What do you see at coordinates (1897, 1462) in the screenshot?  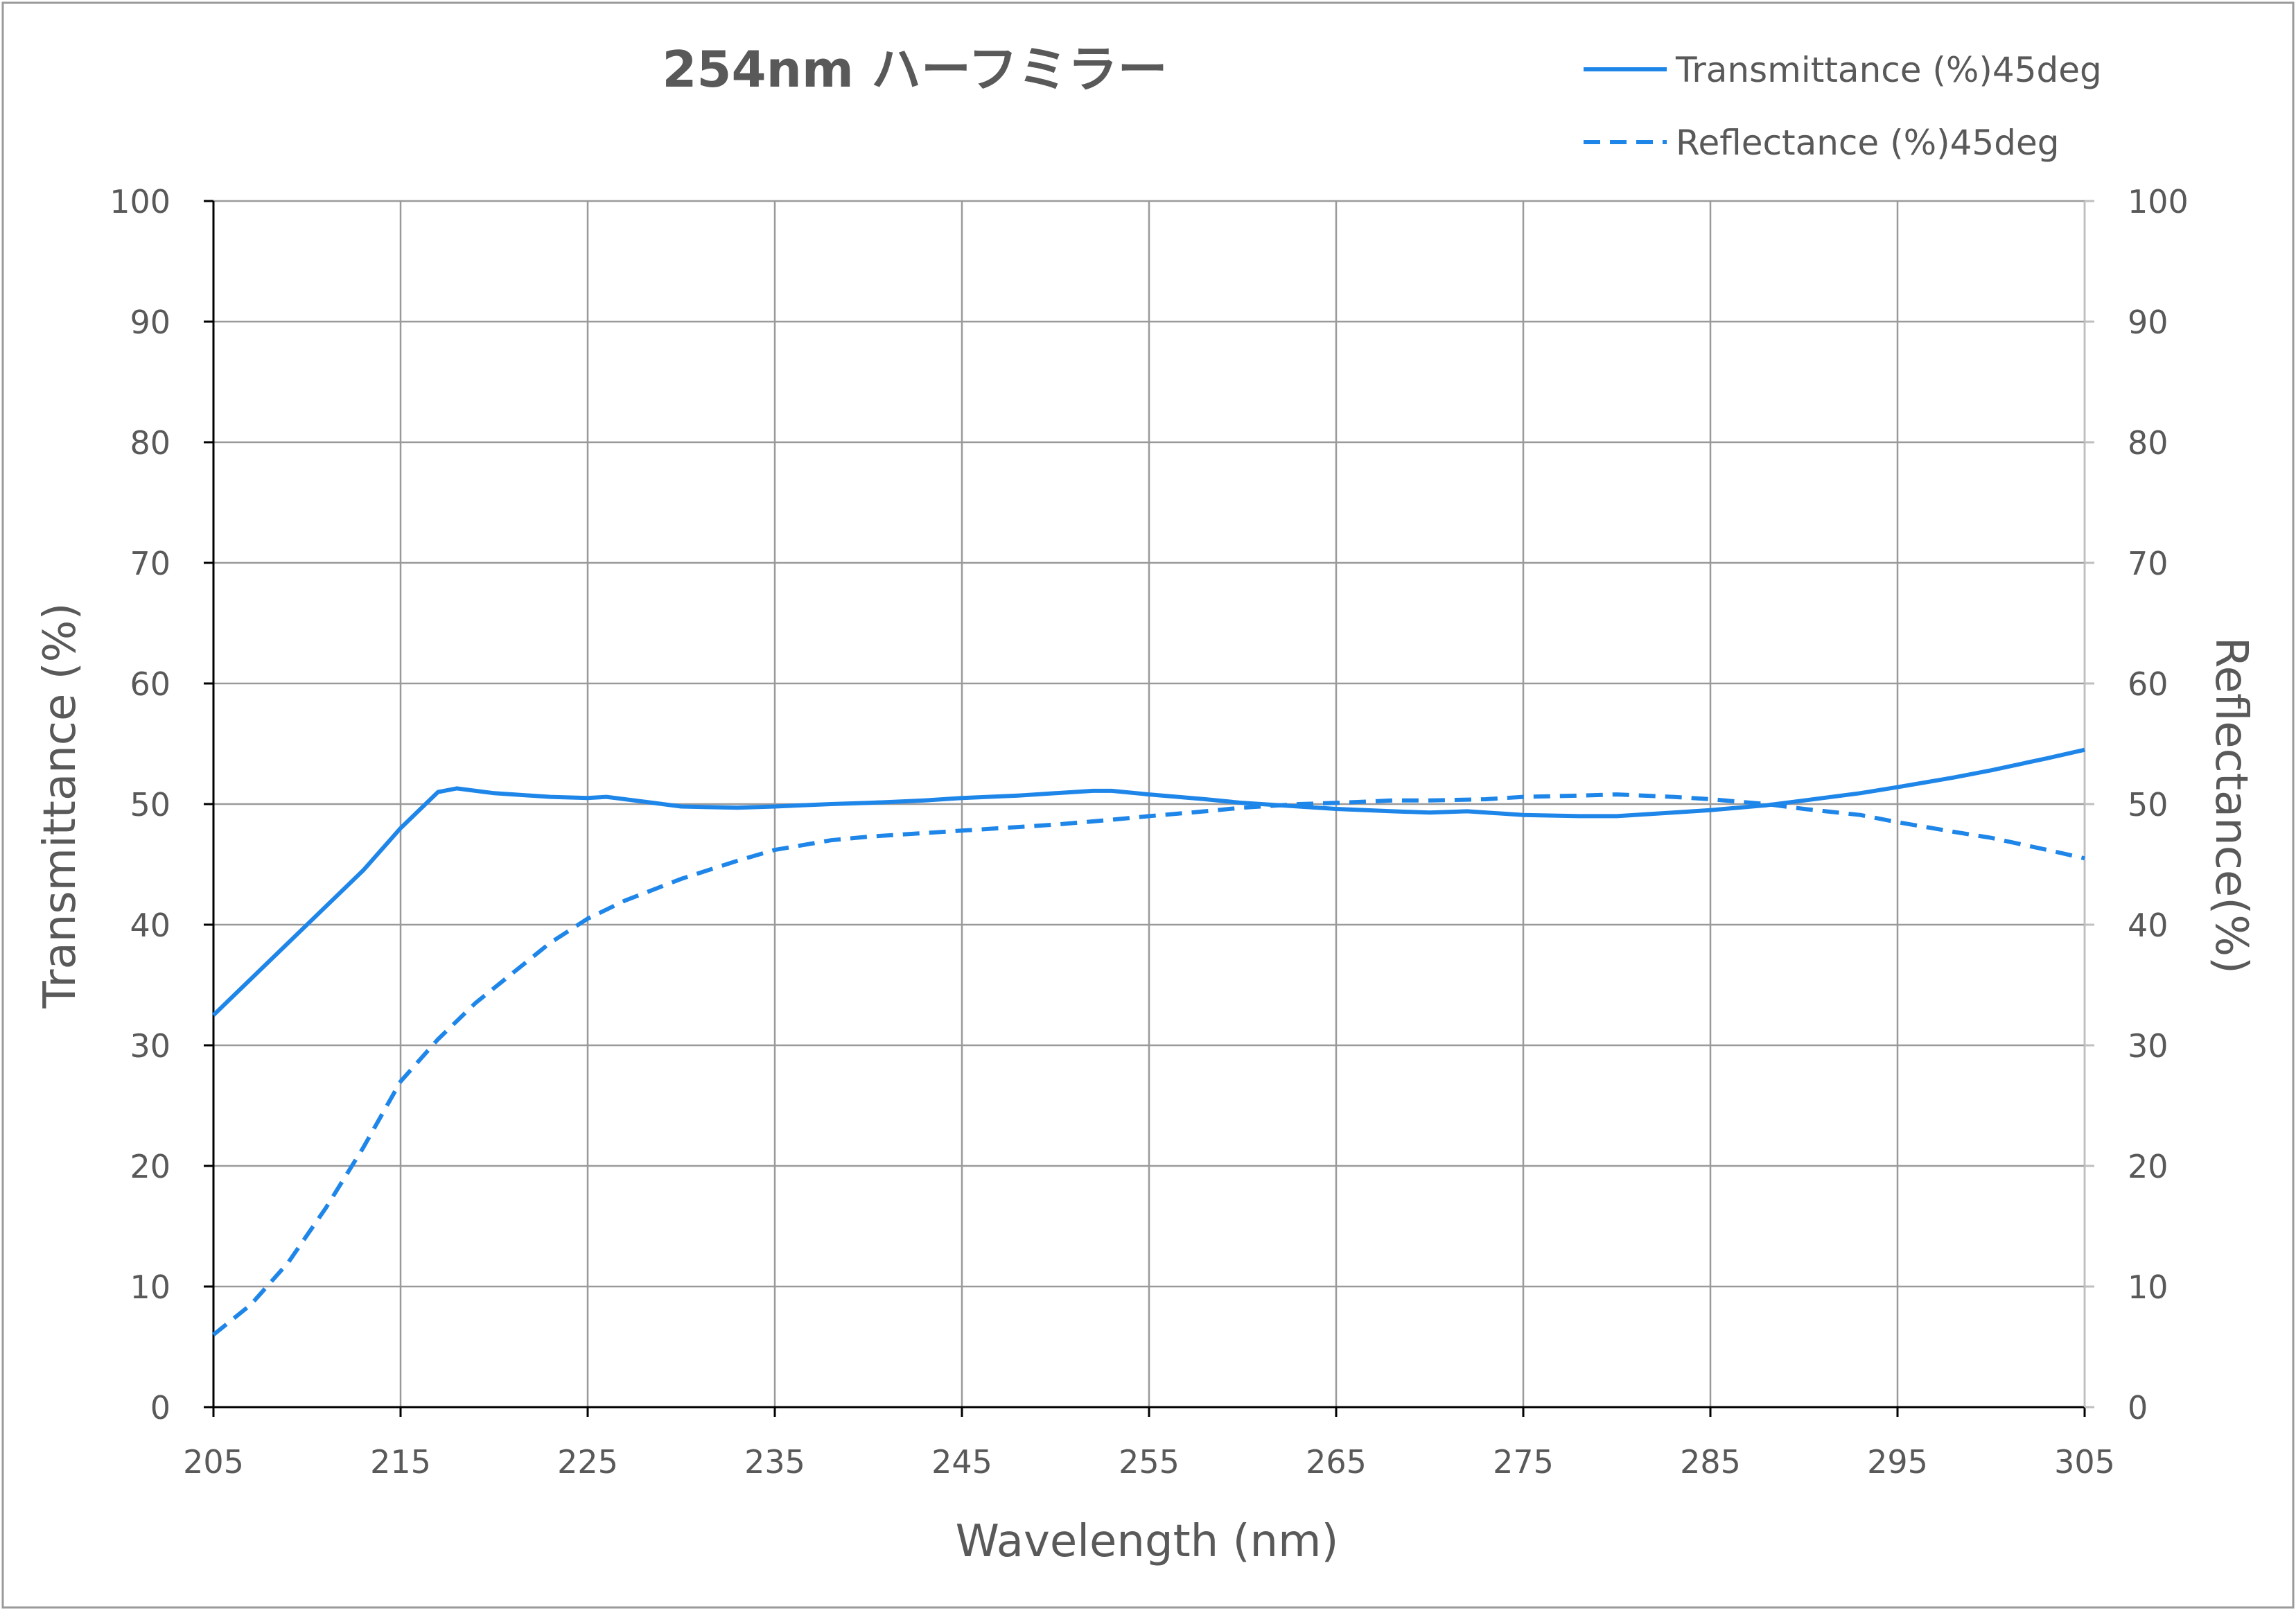 I see `x-tick-label: 295` at bounding box center [1897, 1462].